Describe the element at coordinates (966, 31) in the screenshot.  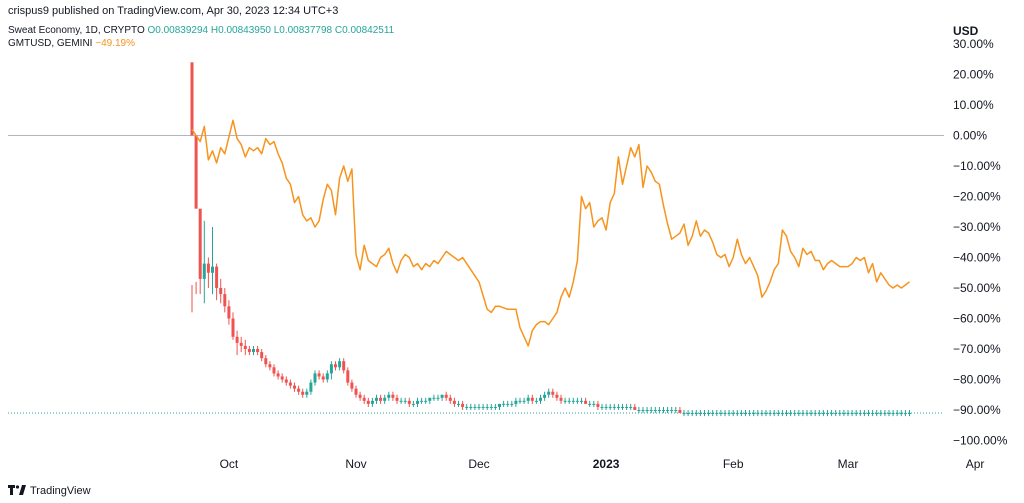
I see `currency-label: USD` at that location.